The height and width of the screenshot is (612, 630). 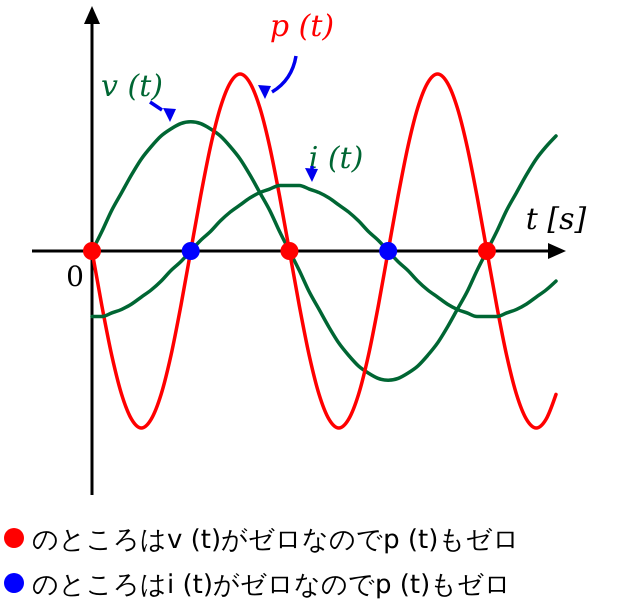 I want to click on text: のところはi (t)がゼロなのでp (t)もゼロ, so click(x=272, y=585).